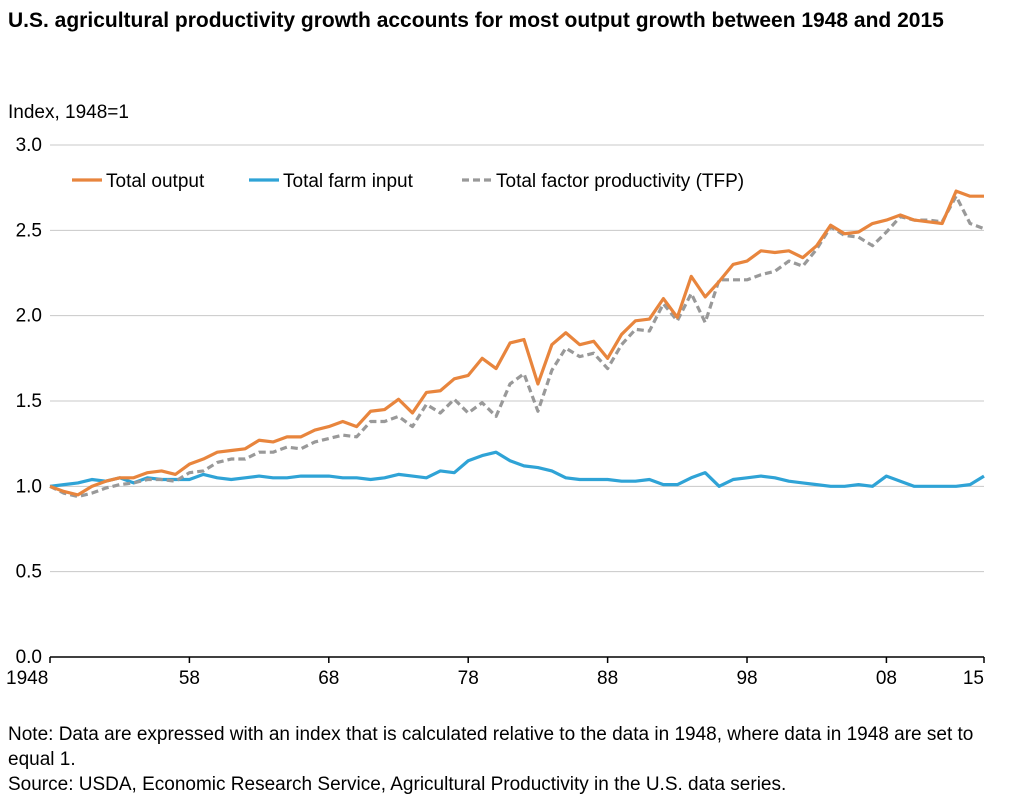 The height and width of the screenshot is (812, 1024). I want to click on legend-label: Total factor productivity (TFP), so click(620, 181).